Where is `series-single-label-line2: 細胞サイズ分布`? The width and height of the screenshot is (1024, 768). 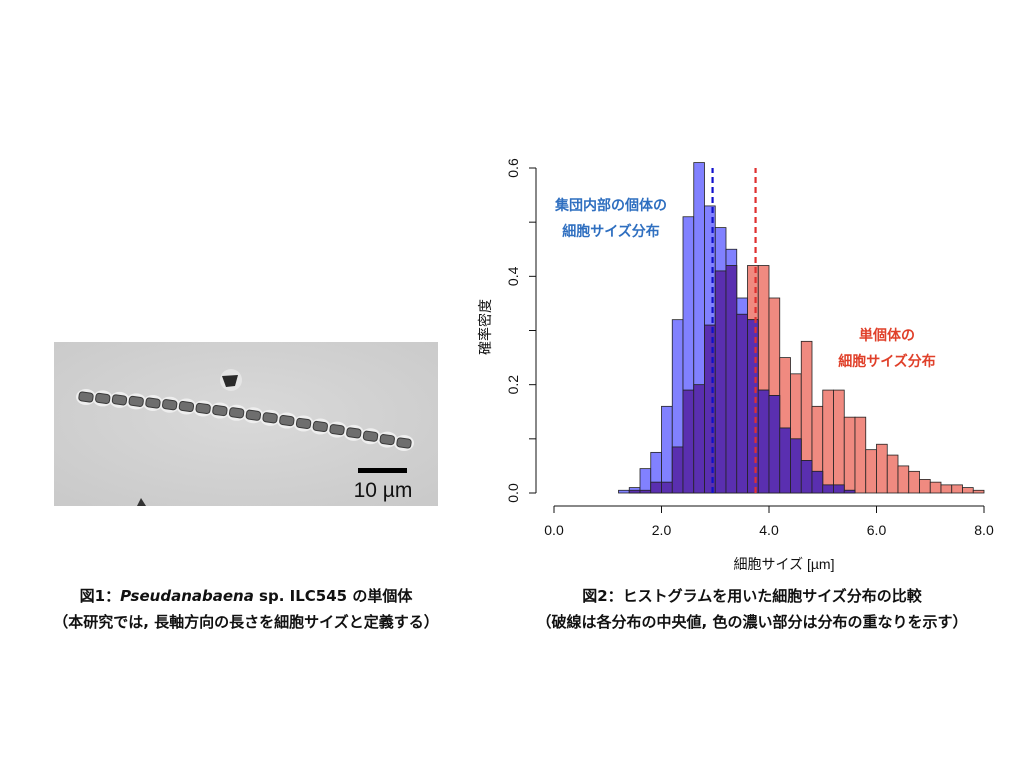 series-single-label-line2: 細胞サイズ分布 is located at coordinates (887, 361).